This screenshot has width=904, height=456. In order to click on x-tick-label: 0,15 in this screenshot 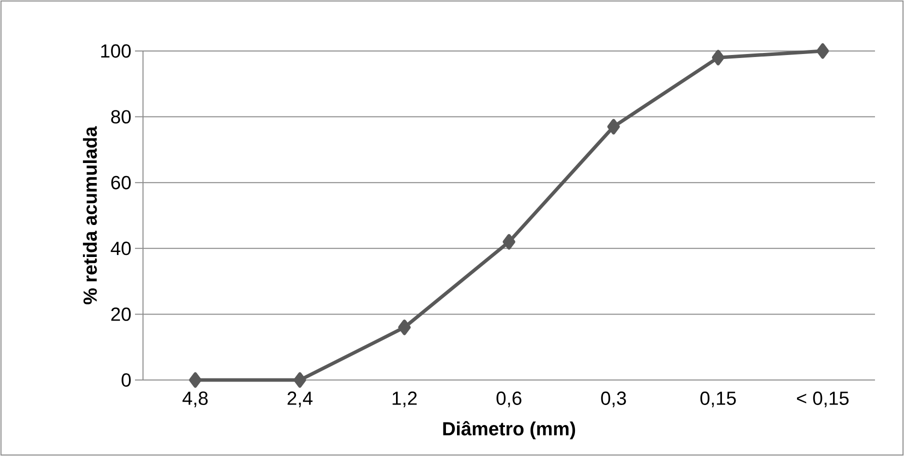, I will do `click(718, 400)`.